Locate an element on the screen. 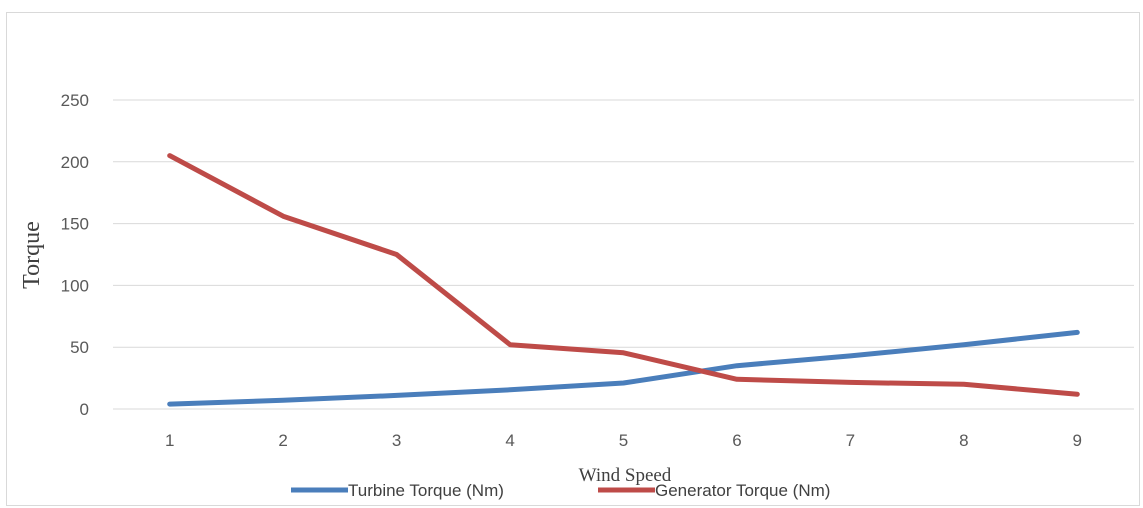  x-tick-label: 4 is located at coordinates (509, 440).